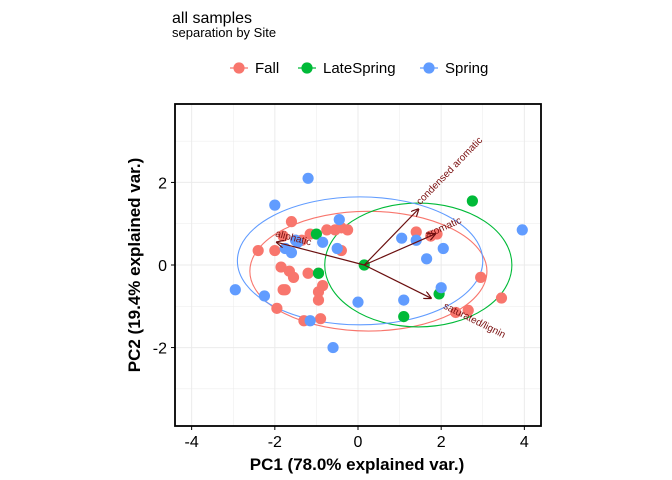 The height and width of the screenshot is (480, 672). What do you see at coordinates (466, 68) in the screenshot?
I see `legend-label-spring: Spring` at bounding box center [466, 68].